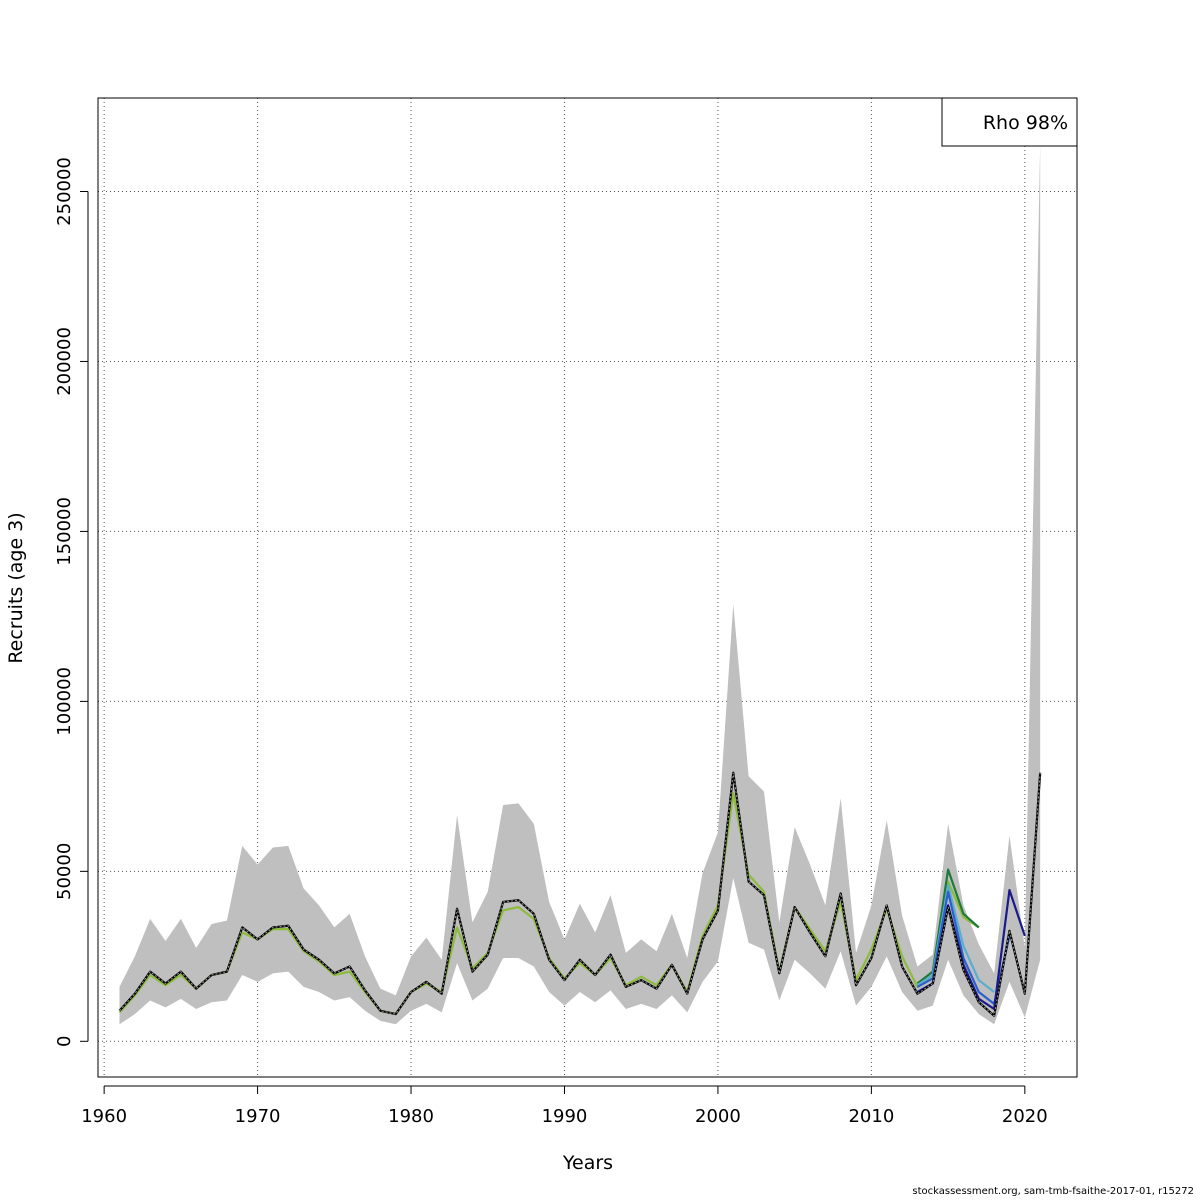 The image size is (1200, 1200). I want to click on x-tick-label: 2020, so click(1025, 1116).